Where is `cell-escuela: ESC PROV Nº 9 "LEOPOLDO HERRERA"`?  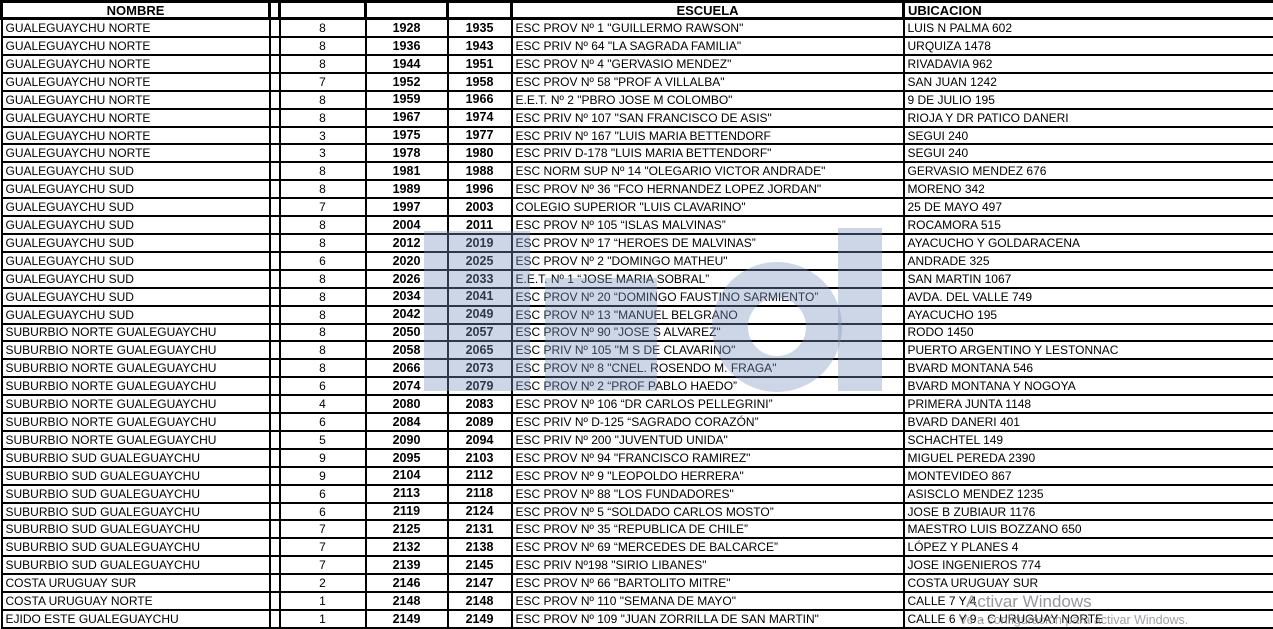
cell-escuela: ESC PROV Nº 9 "LEOPOLDO HERRERA" is located at coordinates (707, 475).